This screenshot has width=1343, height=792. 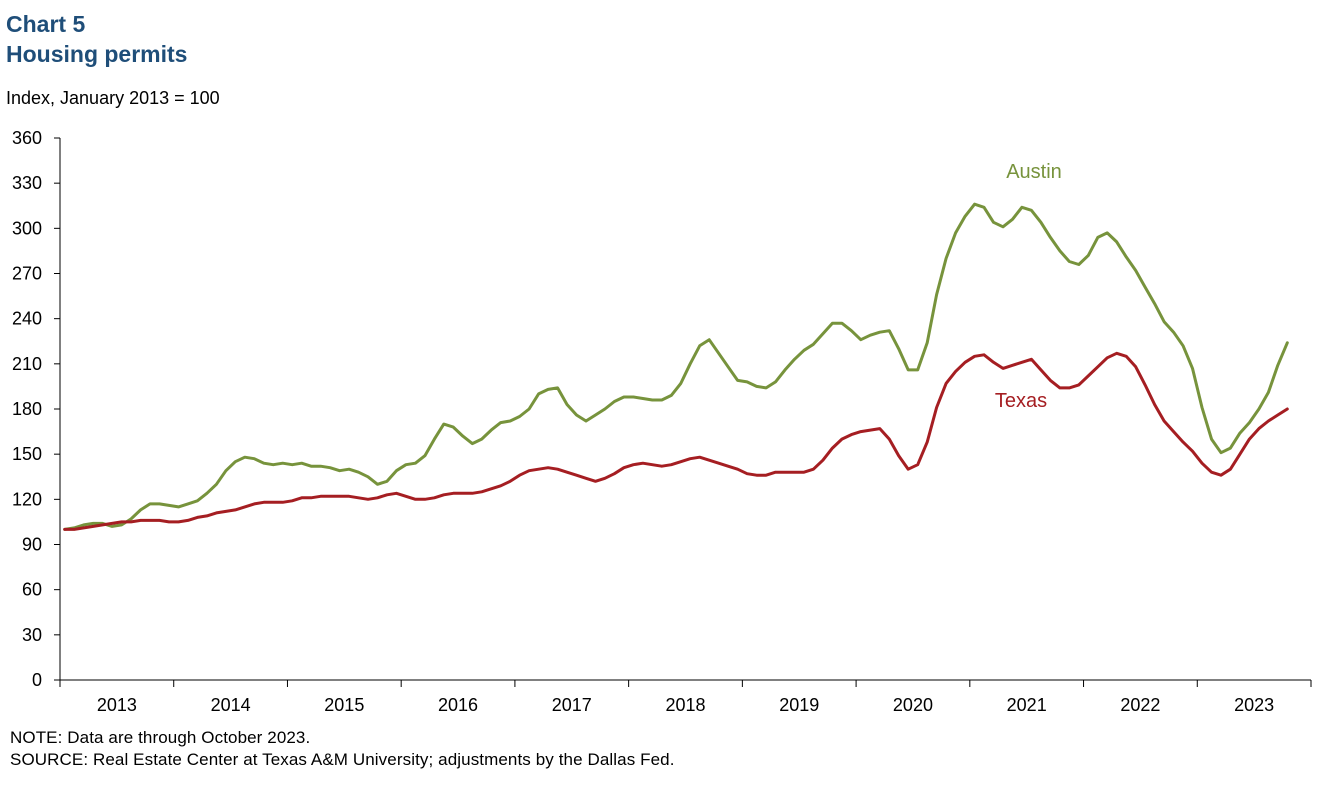 I want to click on series-label-texas: Texas, so click(x=1021, y=401).